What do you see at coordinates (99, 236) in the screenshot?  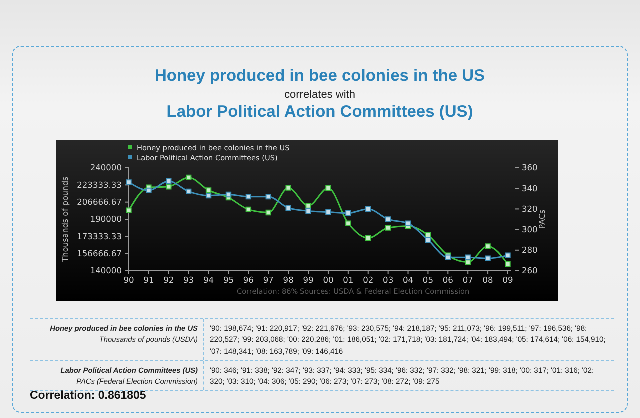 I see `y-tick-label: 173333.33` at bounding box center [99, 236].